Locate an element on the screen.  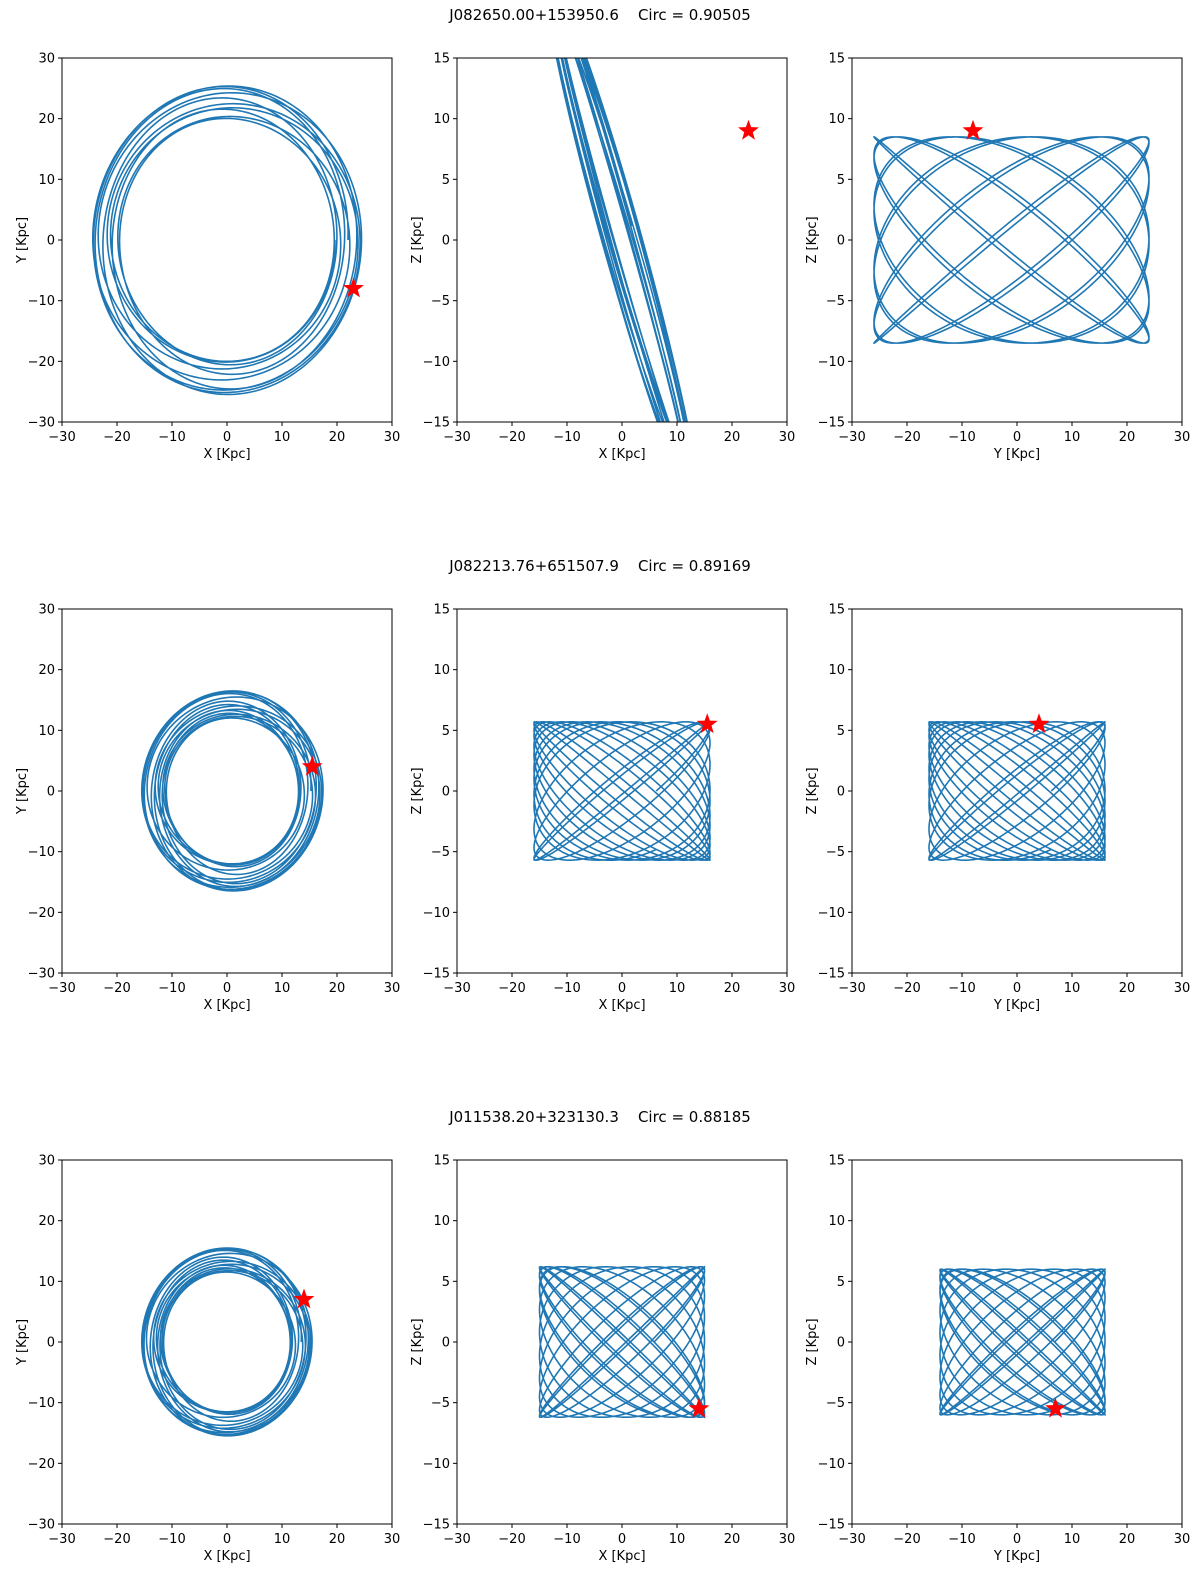
row-title-1: J082650.00+153950.6 Circ = 0.90505 is located at coordinates (600, 15).